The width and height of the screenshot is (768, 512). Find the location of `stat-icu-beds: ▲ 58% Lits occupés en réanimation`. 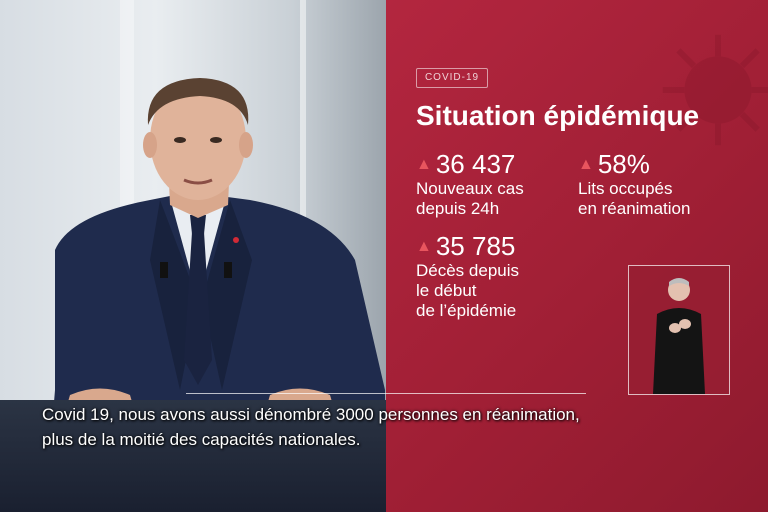

stat-icu-beds: ▲ 58% Lits occupés en réanimation is located at coordinates (634, 184).